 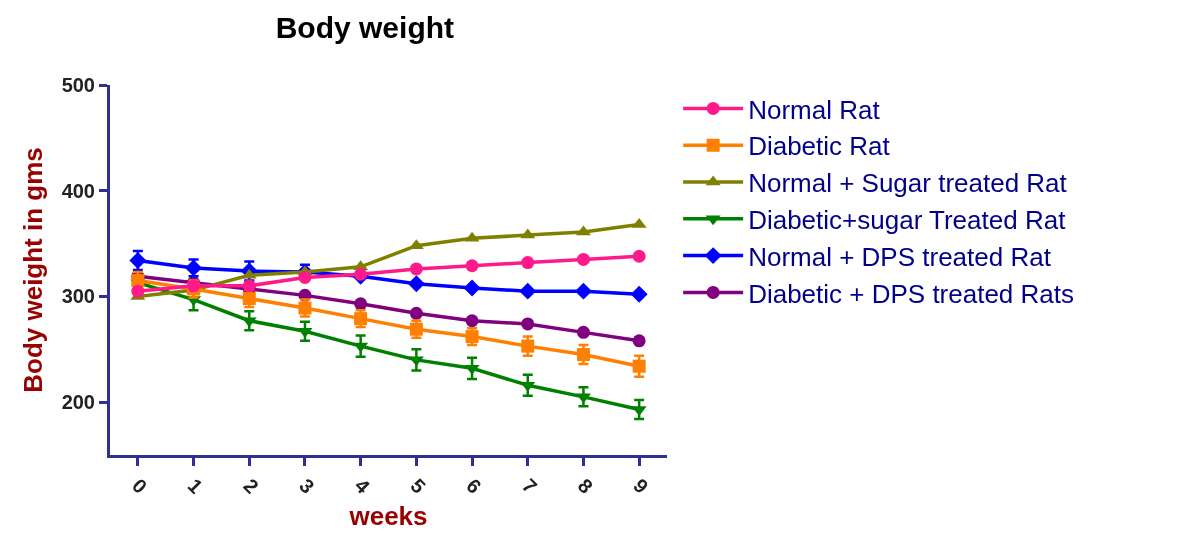 What do you see at coordinates (78, 190) in the screenshot?
I see `y-tick-label: 400` at bounding box center [78, 190].